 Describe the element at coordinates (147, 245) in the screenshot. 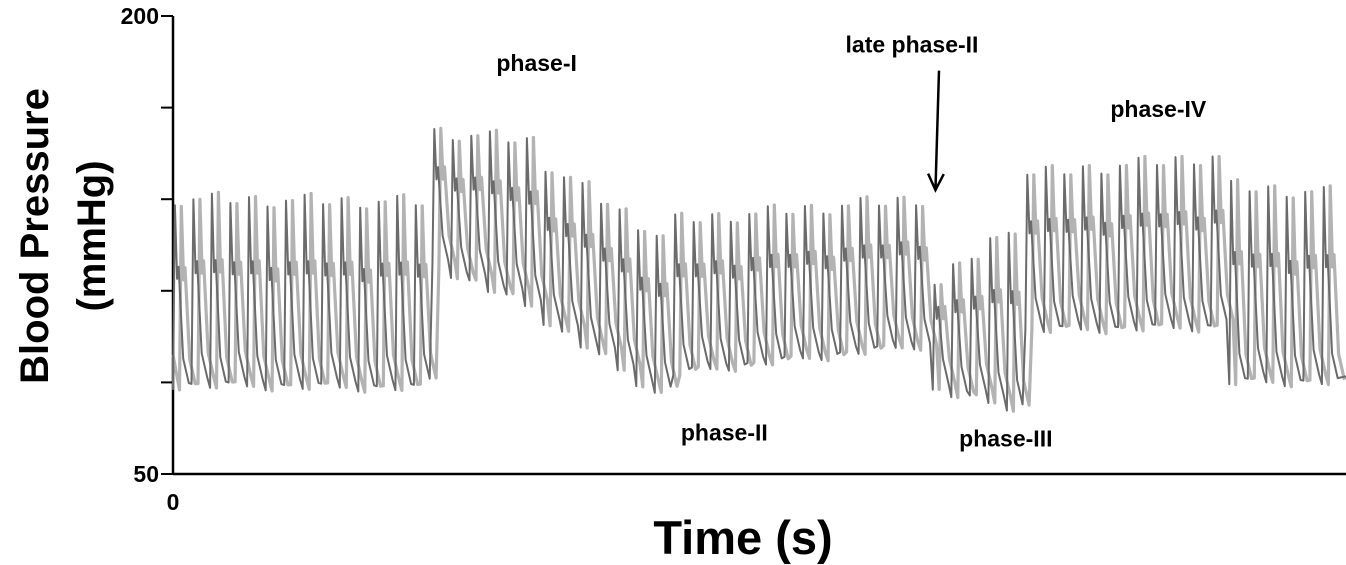

I see `y-ticks: 50 200` at that location.